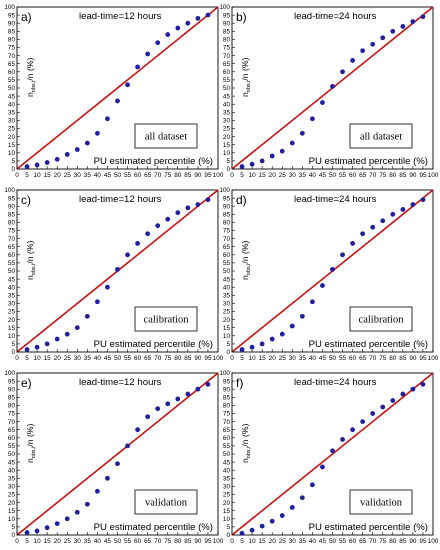  I want to click on y-tick-label: 65, so click(12, 430).